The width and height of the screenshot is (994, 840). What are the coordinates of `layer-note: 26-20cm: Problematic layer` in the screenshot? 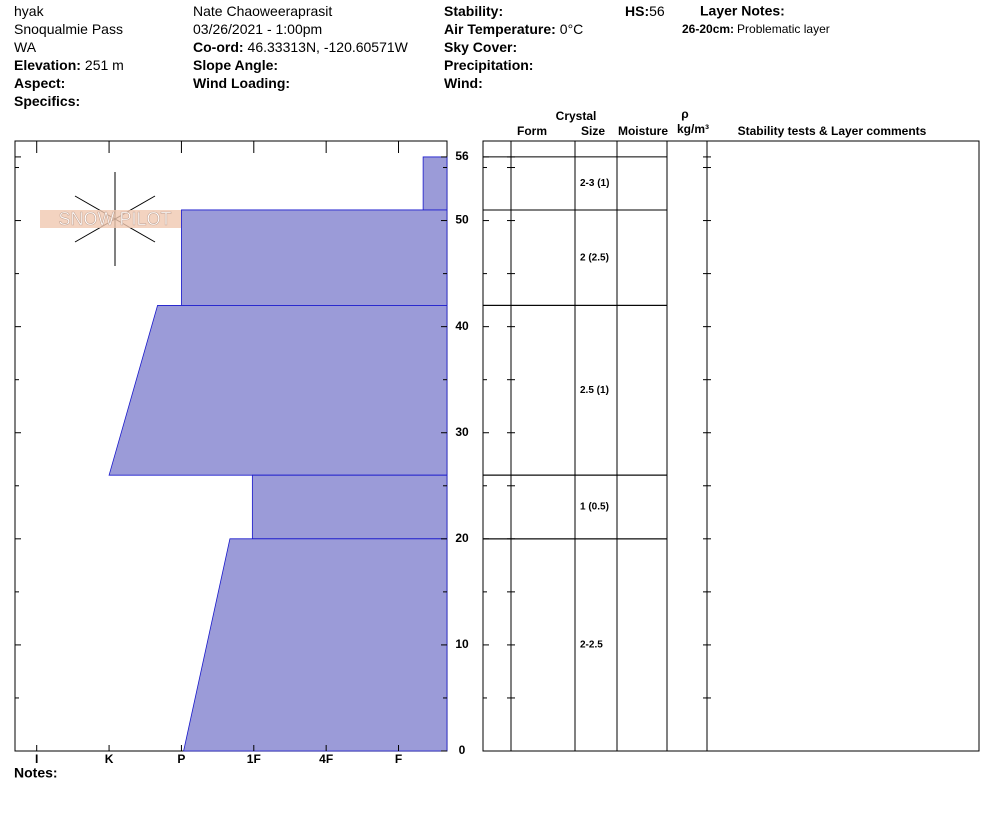 It's located at (756, 29).